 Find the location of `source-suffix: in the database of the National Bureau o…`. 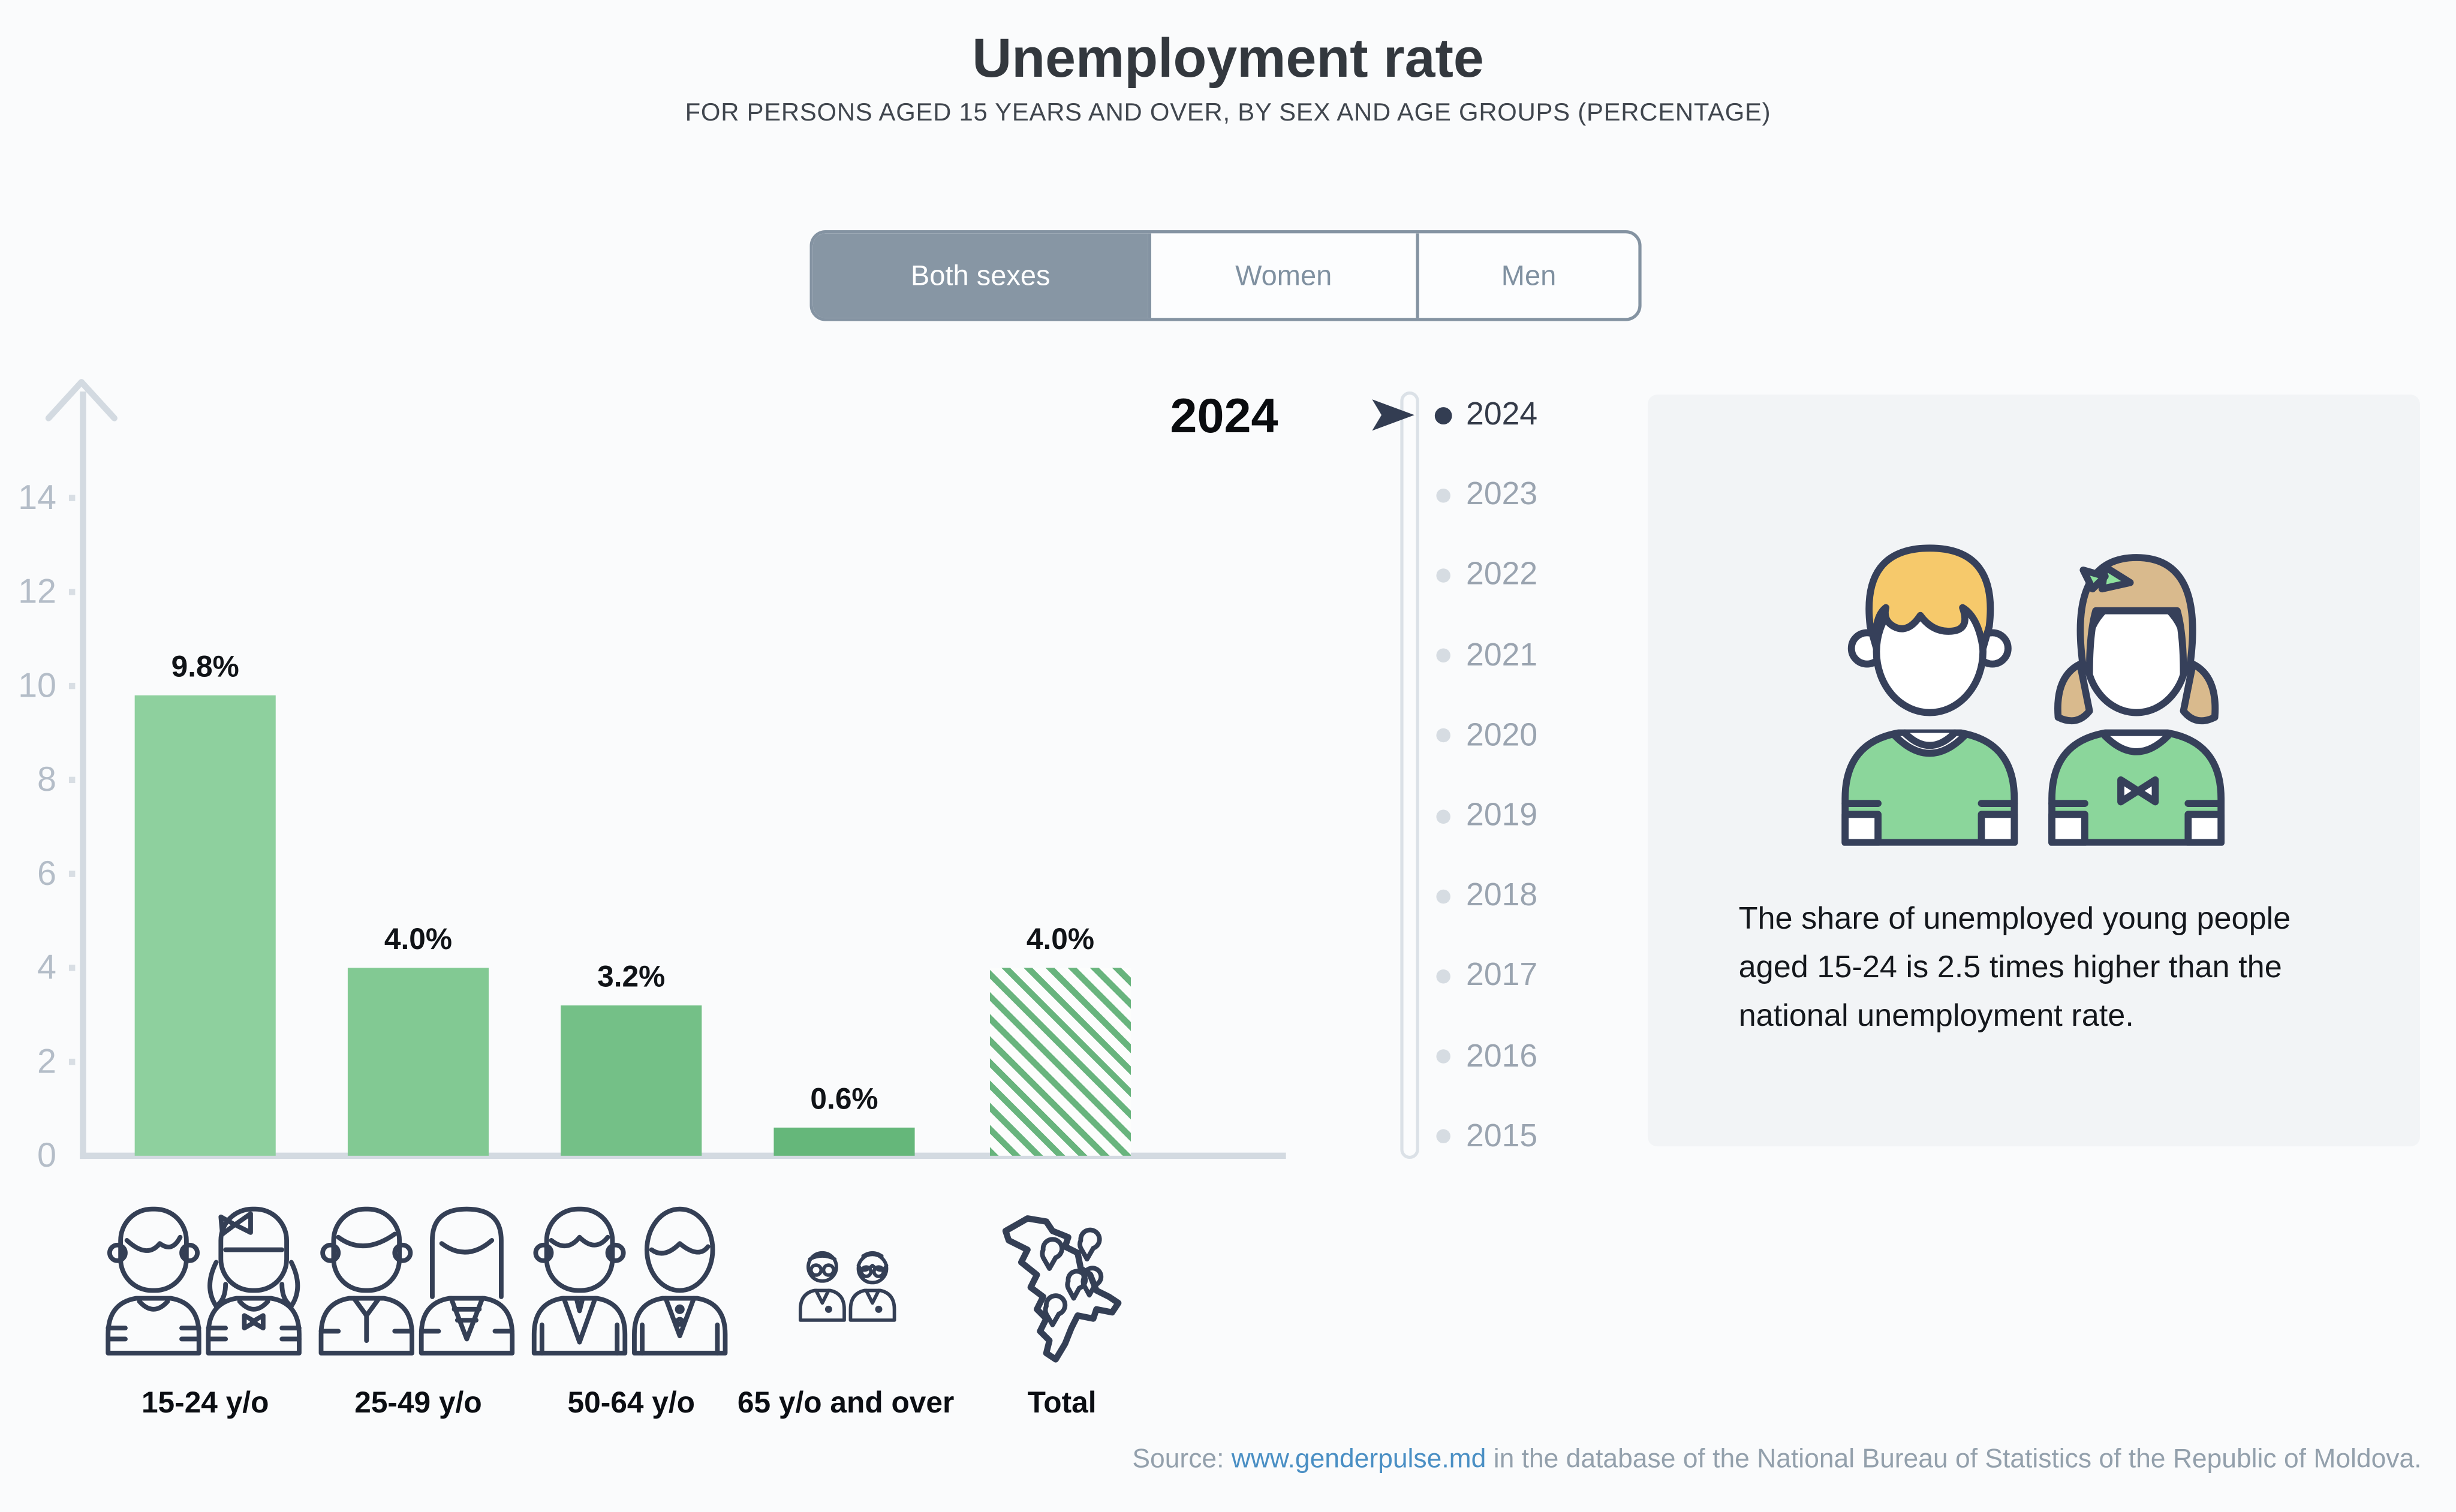

source-suffix: in the database of the National Bureau o… is located at coordinates (1954, 1459).